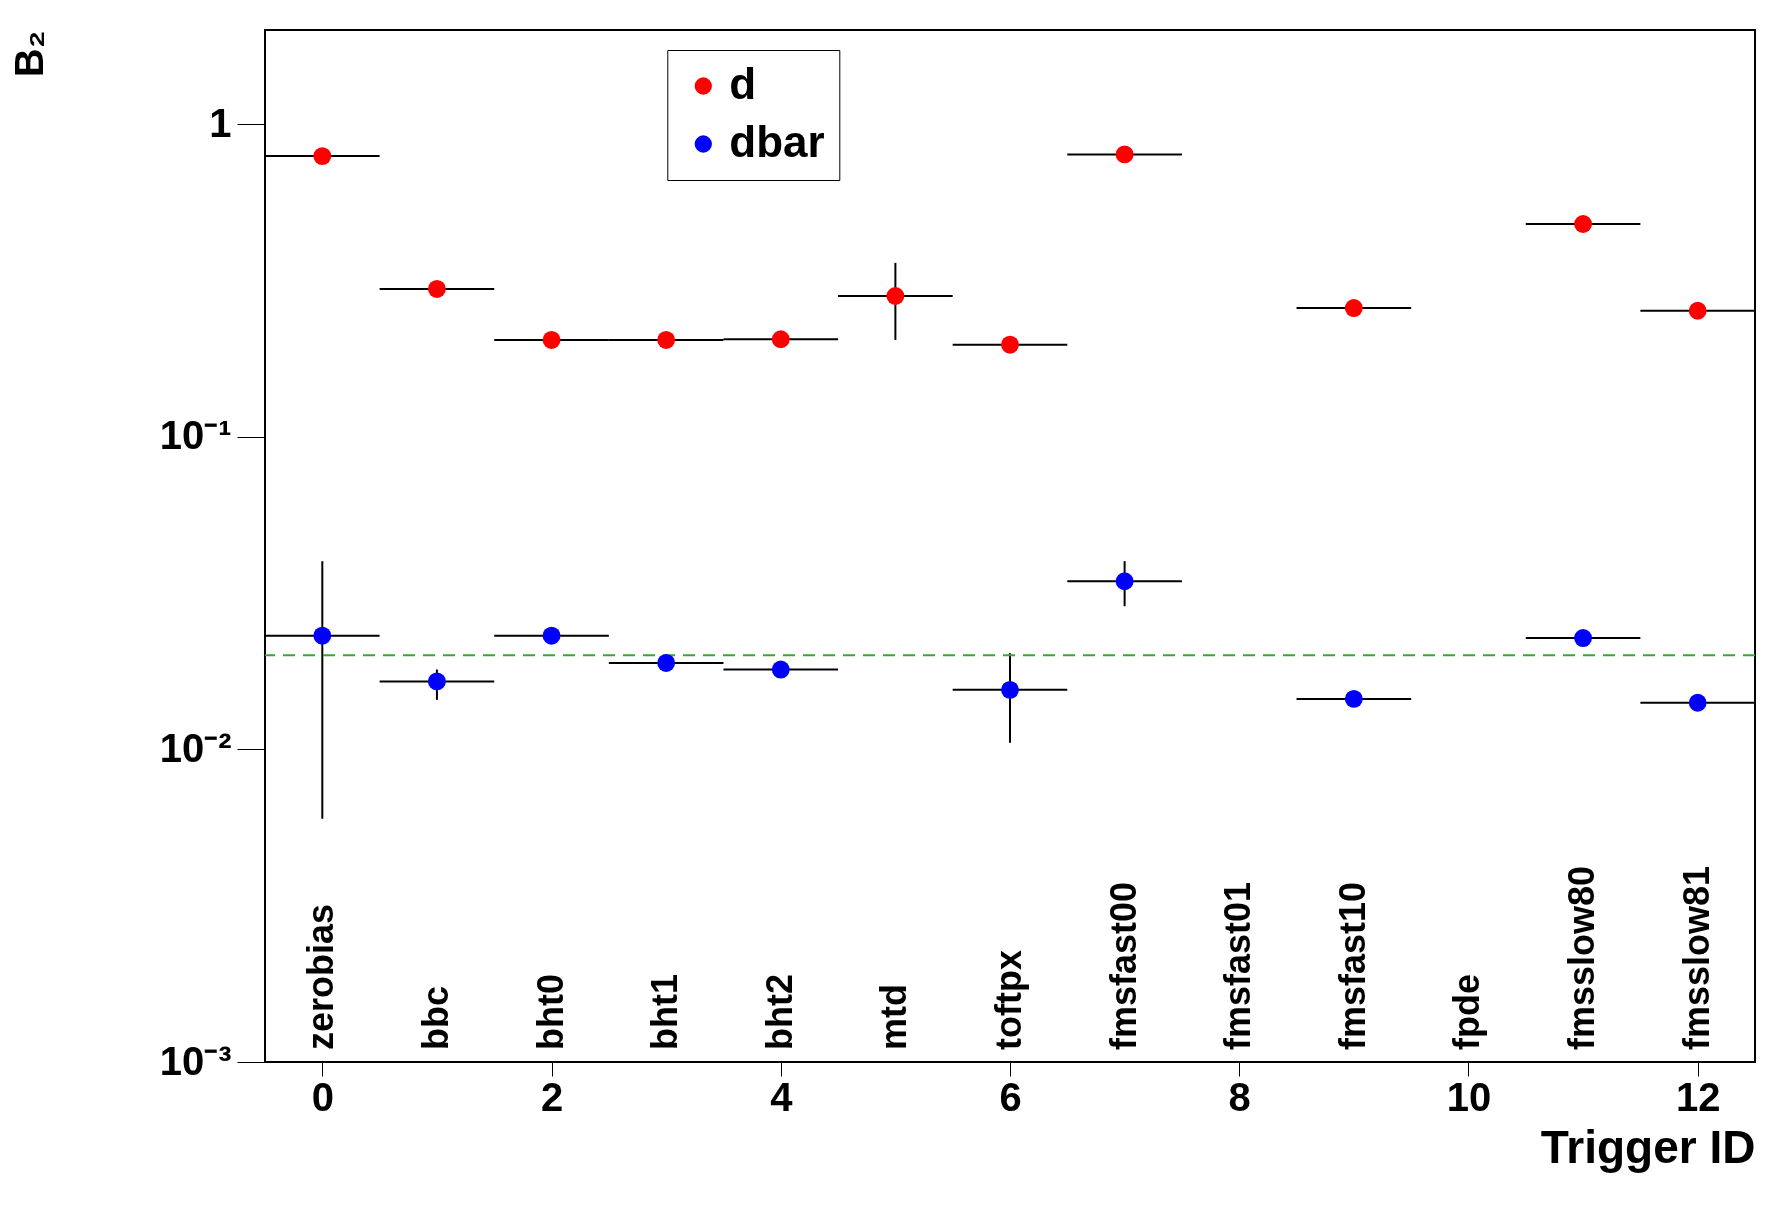  What do you see at coordinates (1582, 957) in the screenshot?
I see `annotation: fmsslow80` at bounding box center [1582, 957].